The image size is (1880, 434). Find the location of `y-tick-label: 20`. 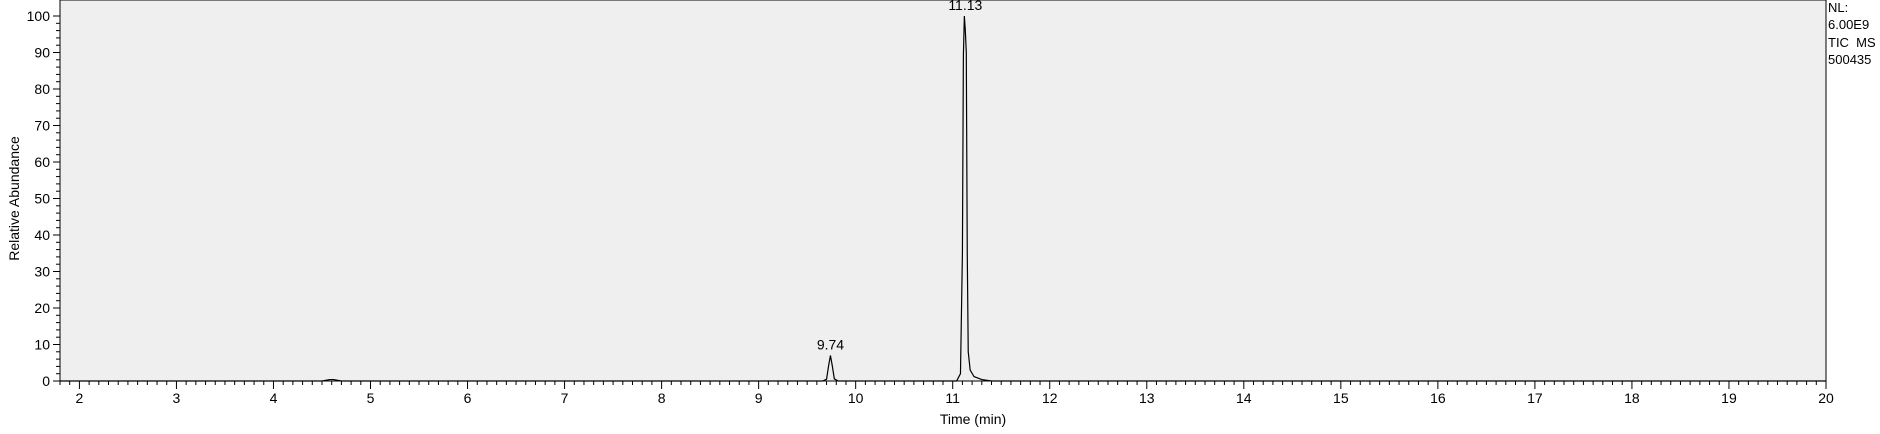

y-tick-label: 20 is located at coordinates (42, 308).